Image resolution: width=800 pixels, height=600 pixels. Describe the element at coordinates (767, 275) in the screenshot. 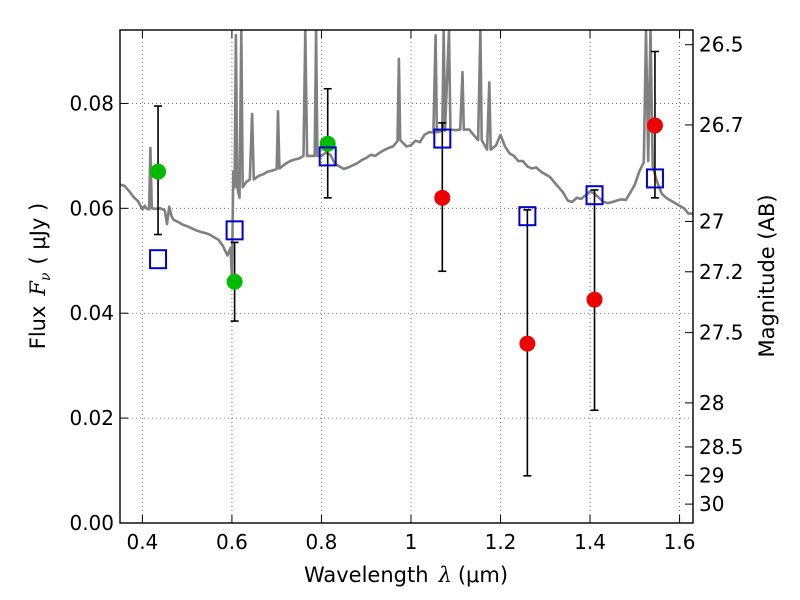

I see `y2-axis-label: Magnitude (AB)` at that location.